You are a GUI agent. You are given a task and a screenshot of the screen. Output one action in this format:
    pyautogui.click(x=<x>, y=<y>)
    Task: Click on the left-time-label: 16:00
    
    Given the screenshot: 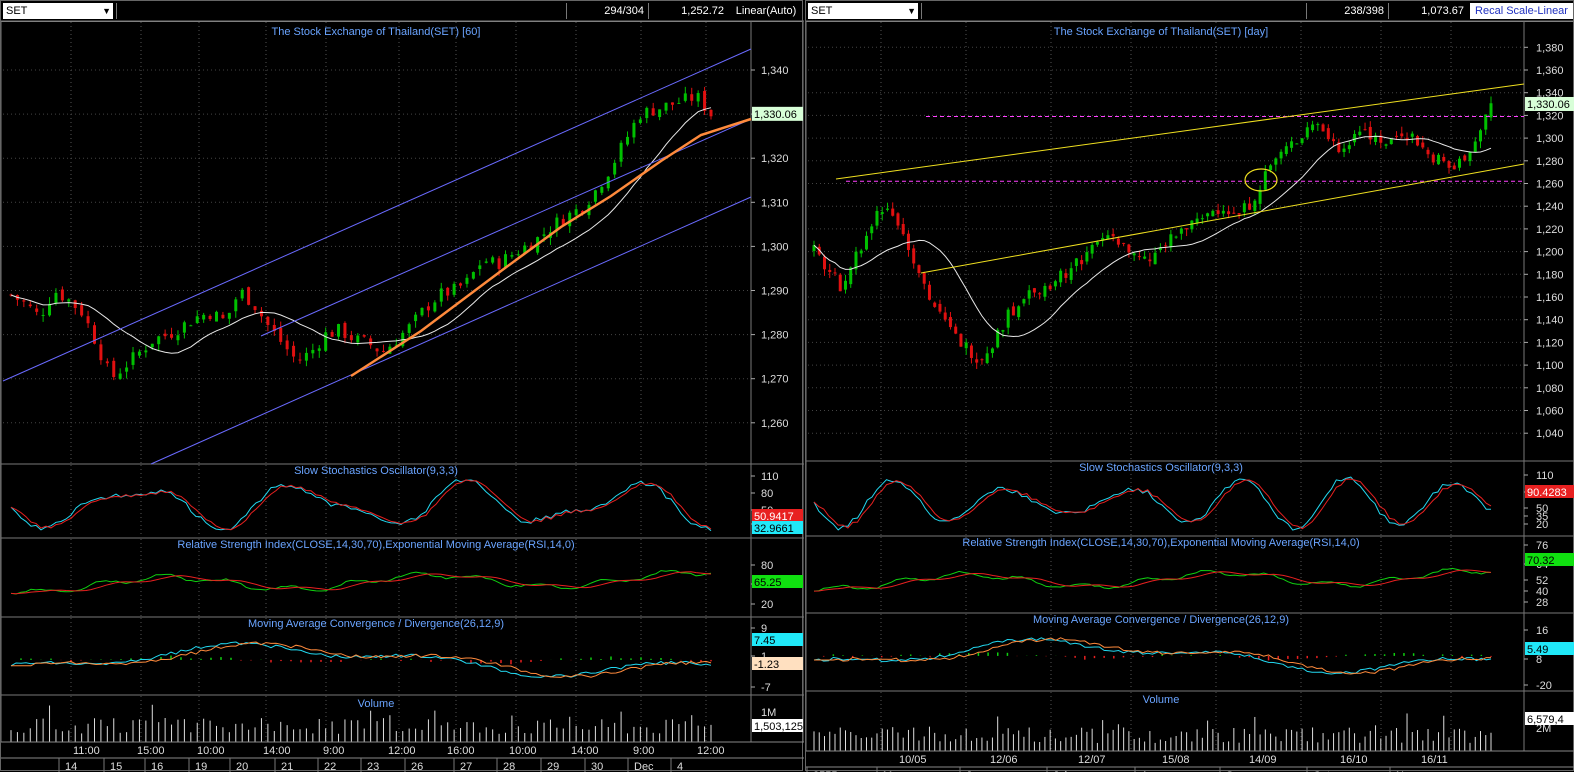 What is the action you would take?
    pyautogui.click(x=461, y=751)
    